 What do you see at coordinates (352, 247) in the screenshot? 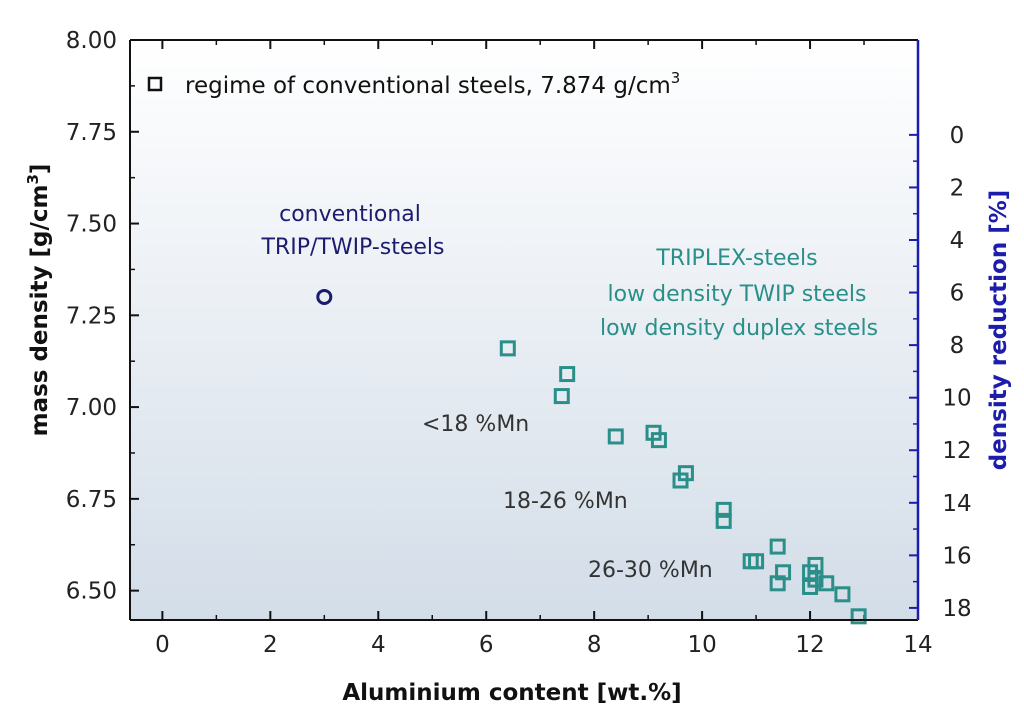
I see `annotation-conventional-line2: TRIP/TWIP-steels` at bounding box center [352, 247].